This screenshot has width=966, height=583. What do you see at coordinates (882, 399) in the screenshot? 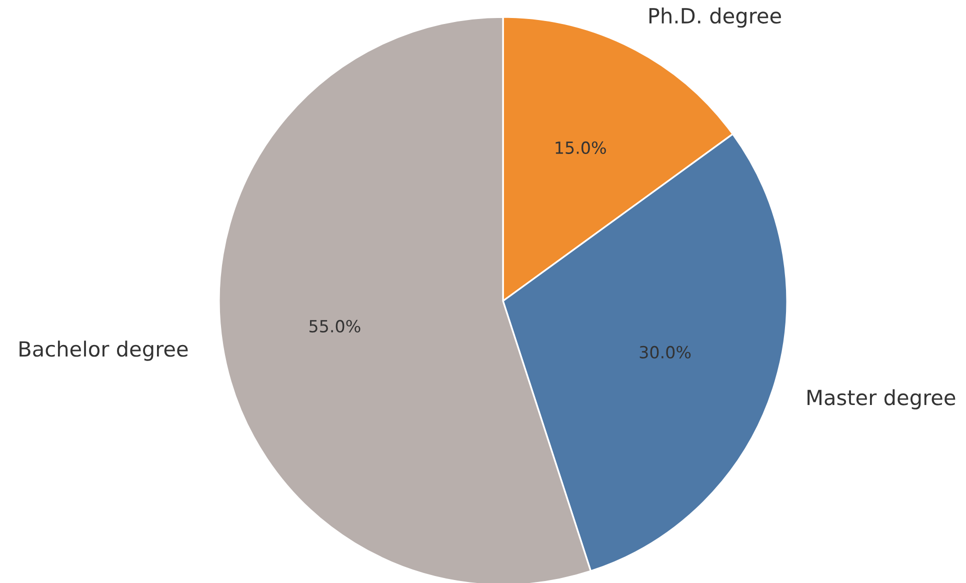
I see `slice-label: Master degree` at bounding box center [882, 399].